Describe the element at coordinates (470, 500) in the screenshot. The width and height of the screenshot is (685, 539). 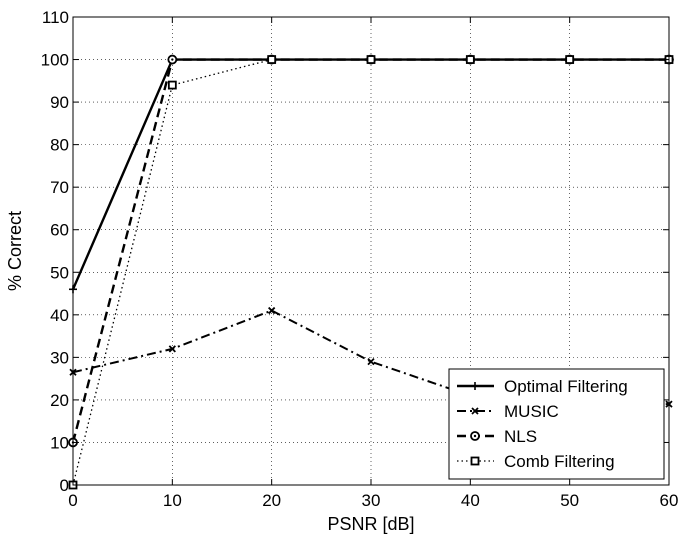
I see `x-tick-label: 40` at that location.